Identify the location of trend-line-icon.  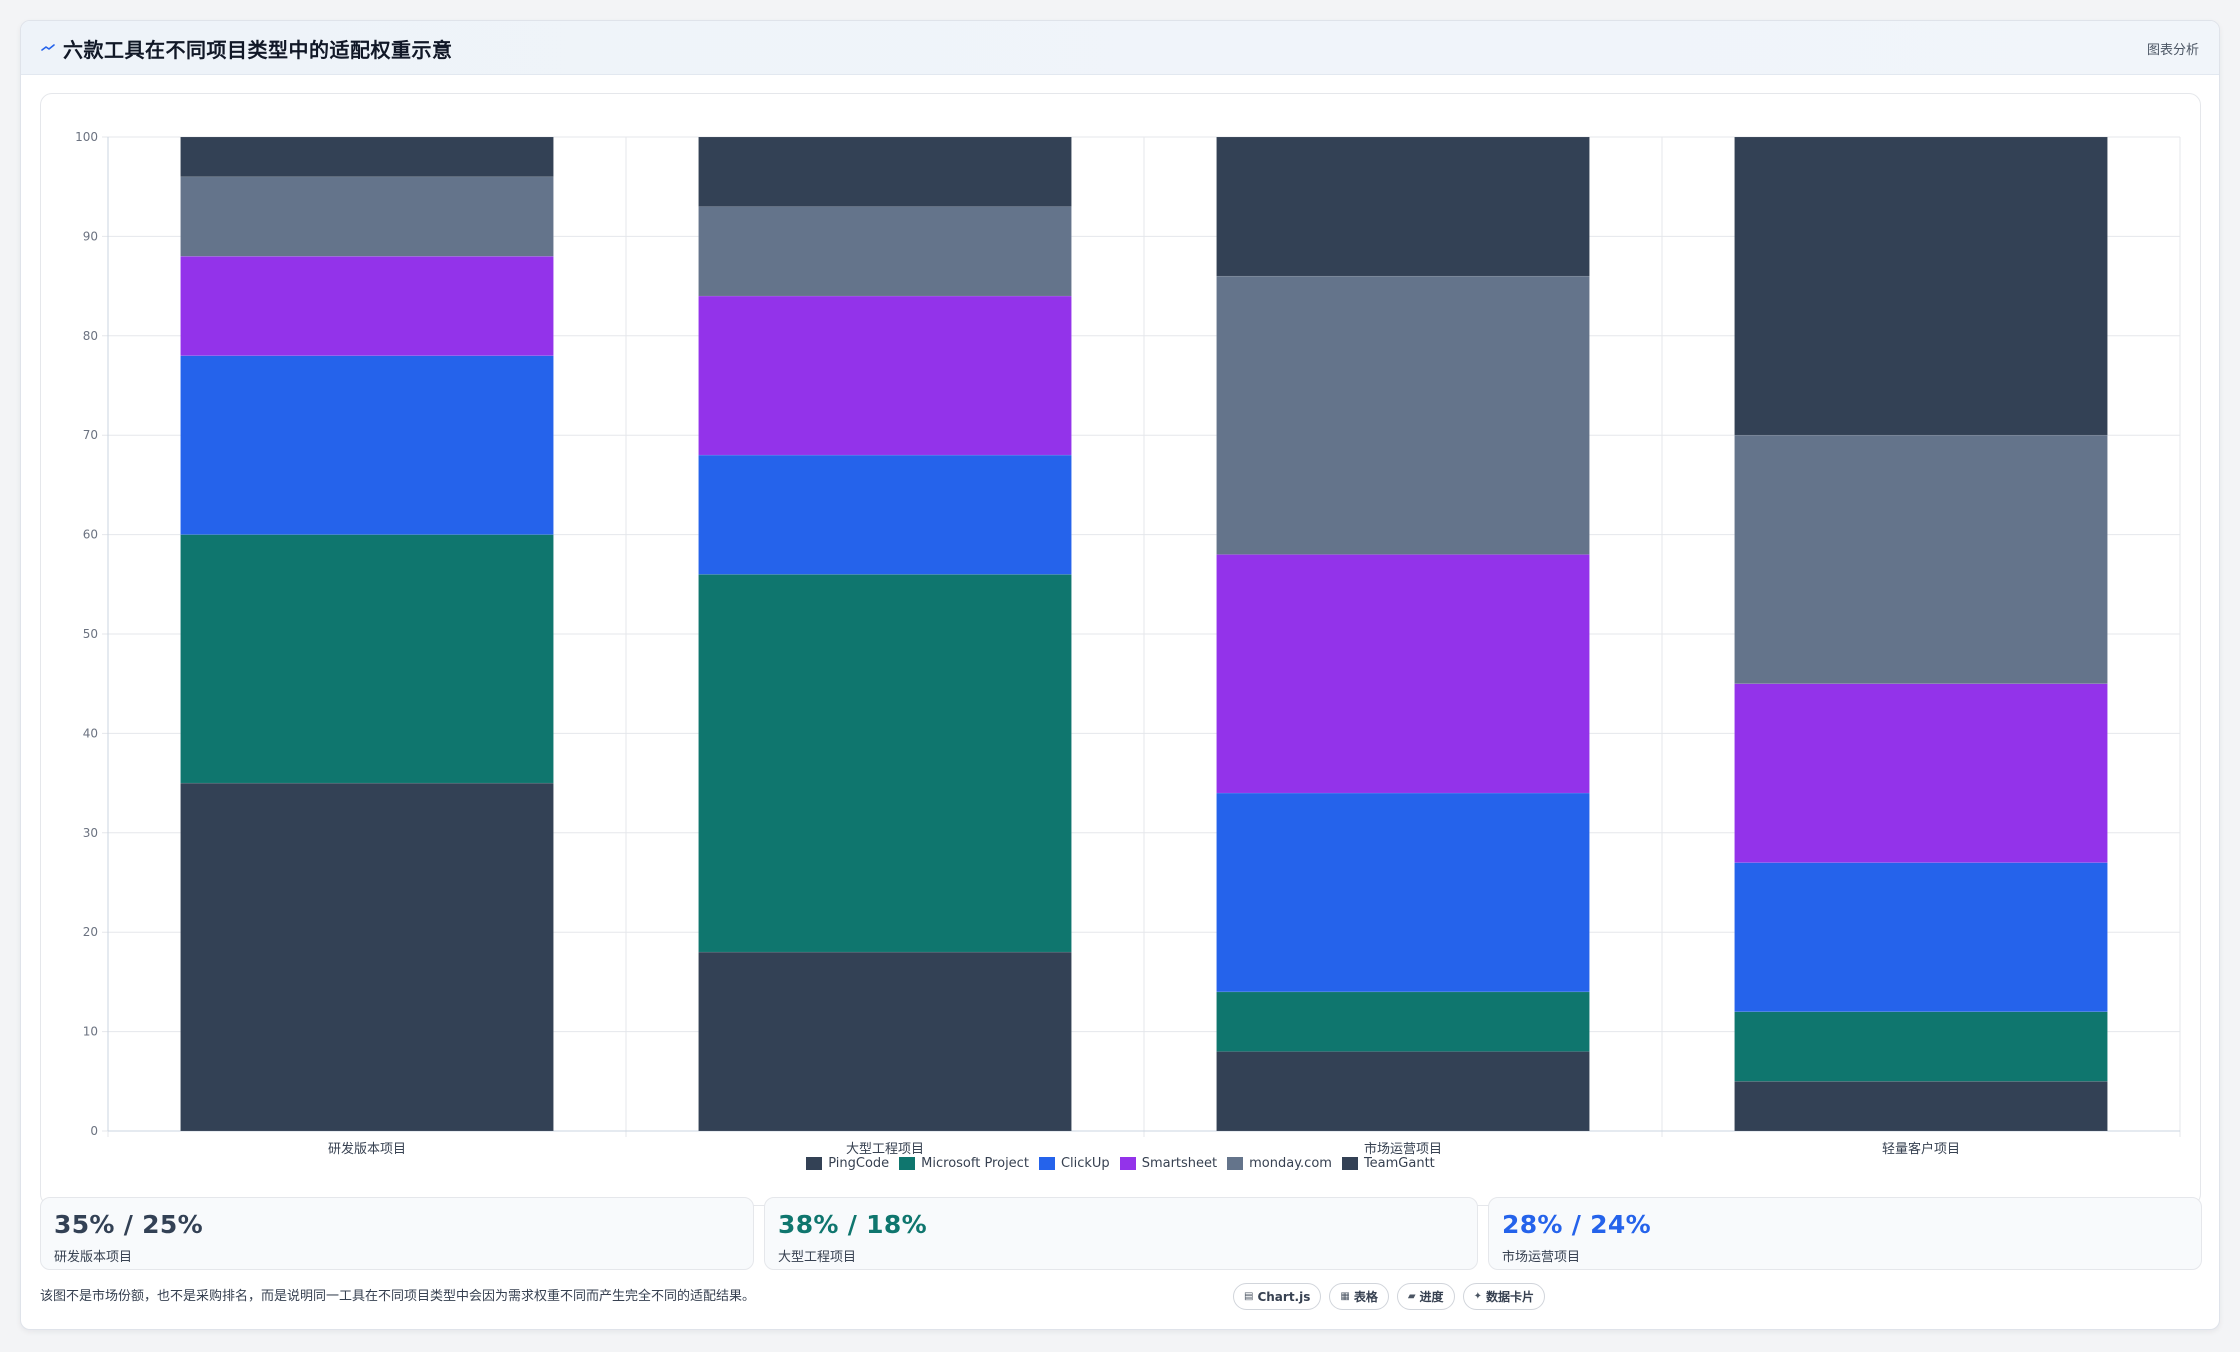
(48, 48).